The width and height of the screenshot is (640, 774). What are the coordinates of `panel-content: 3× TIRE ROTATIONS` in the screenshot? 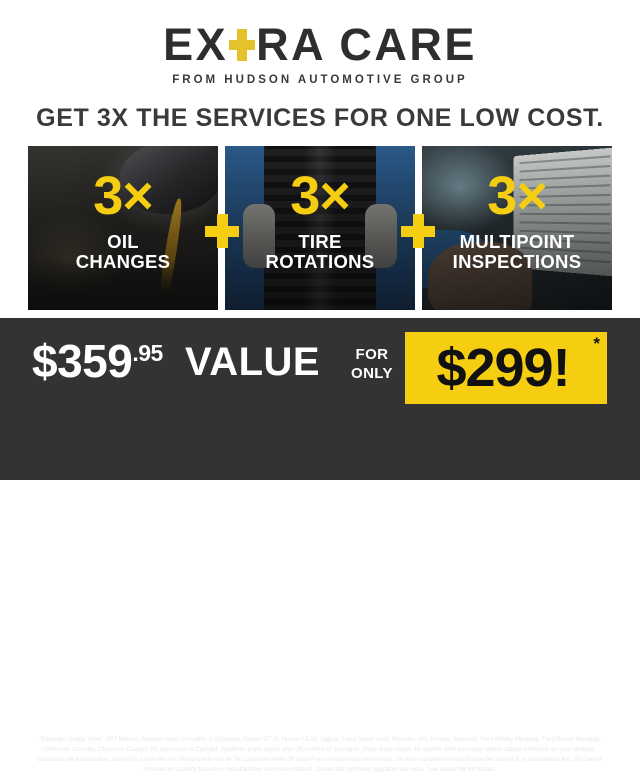 It's located at (320, 228).